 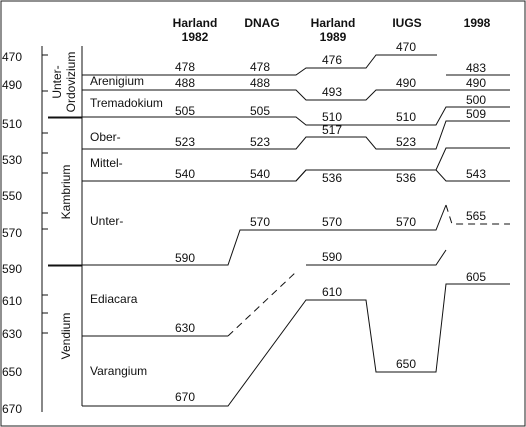 I want to click on header-1998: 1998, so click(x=477, y=23).